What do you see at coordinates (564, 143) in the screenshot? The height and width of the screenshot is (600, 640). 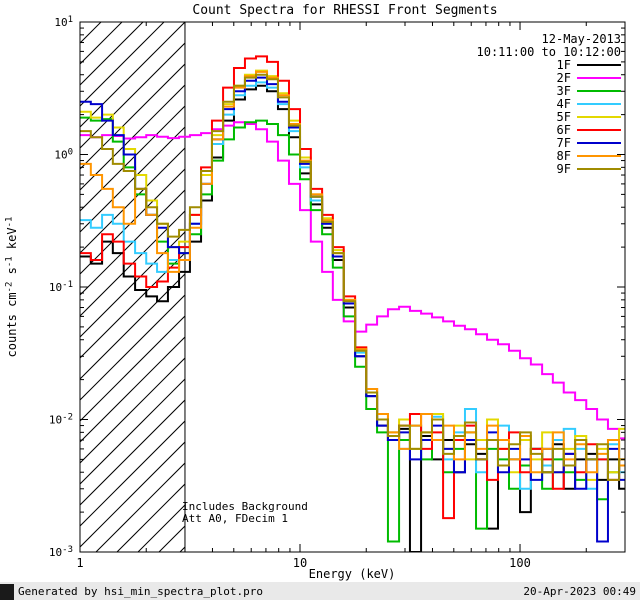 I see `legend-label-7F: 7F` at bounding box center [564, 143].